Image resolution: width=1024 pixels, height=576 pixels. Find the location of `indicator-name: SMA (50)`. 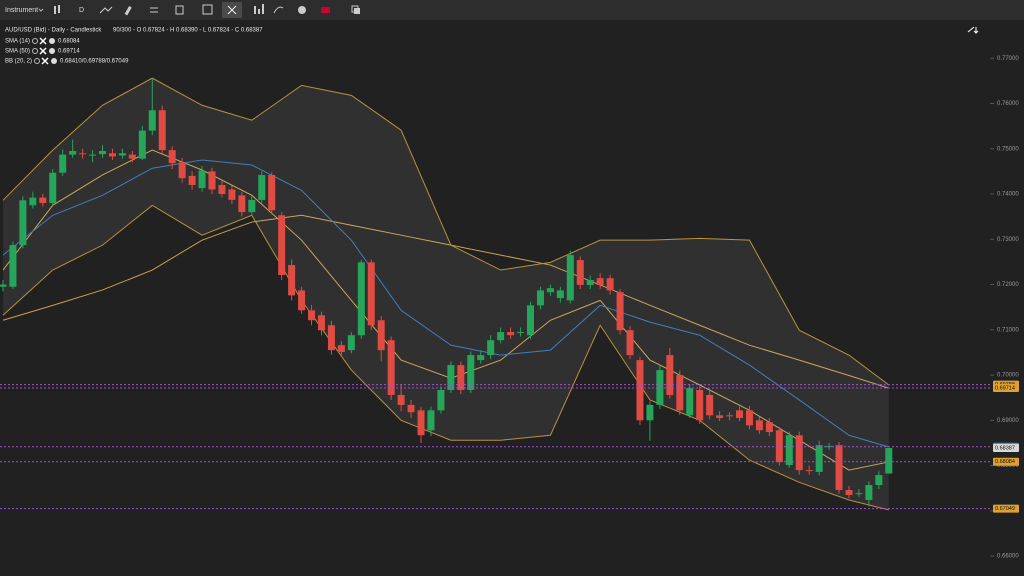

indicator-name: SMA (50) is located at coordinates (17, 52).